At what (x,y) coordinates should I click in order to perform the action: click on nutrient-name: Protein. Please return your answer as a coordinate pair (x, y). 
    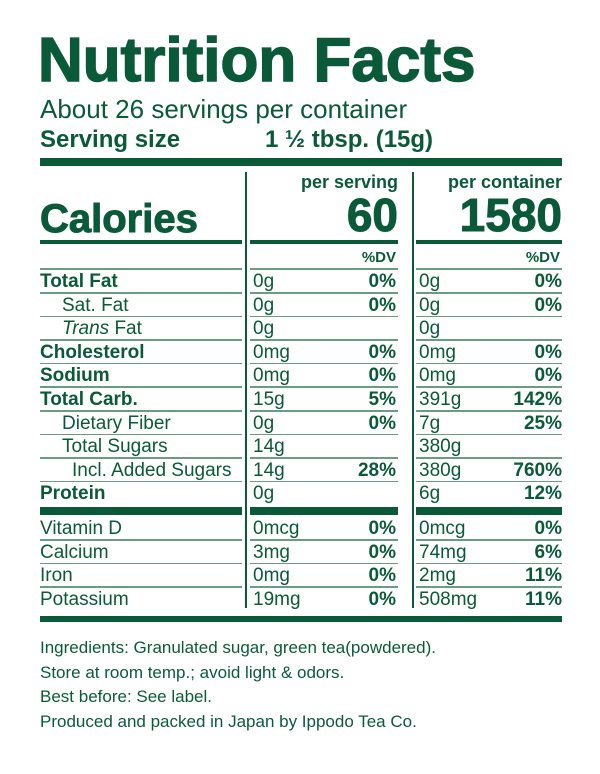
    Looking at the image, I should click on (73, 494).